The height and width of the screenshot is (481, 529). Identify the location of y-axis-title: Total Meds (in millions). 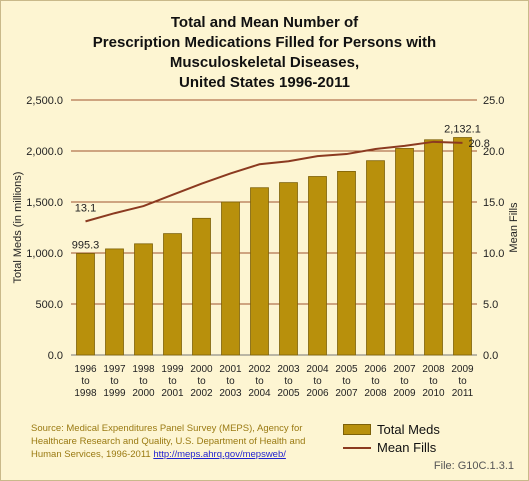
(18, 228).